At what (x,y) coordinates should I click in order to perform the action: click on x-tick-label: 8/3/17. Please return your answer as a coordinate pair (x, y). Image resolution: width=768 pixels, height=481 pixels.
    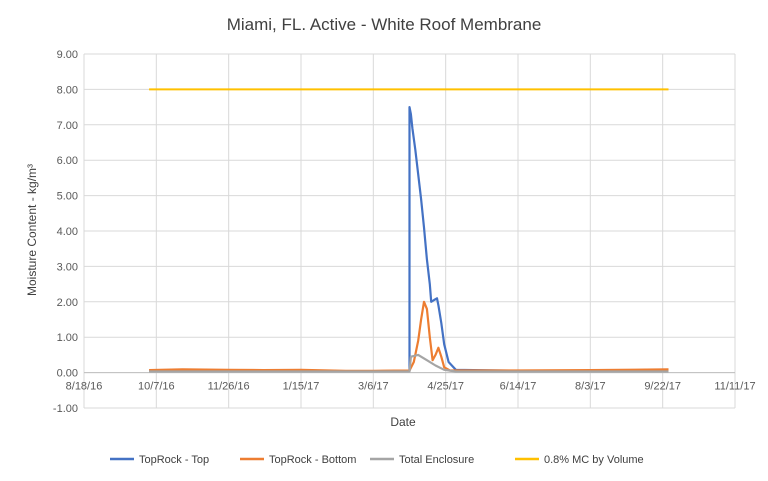
    Looking at the image, I should click on (590, 387).